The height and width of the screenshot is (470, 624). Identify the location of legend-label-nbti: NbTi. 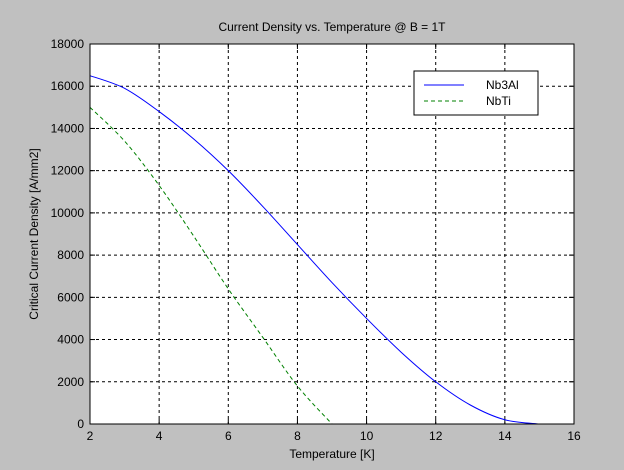
(498, 101).